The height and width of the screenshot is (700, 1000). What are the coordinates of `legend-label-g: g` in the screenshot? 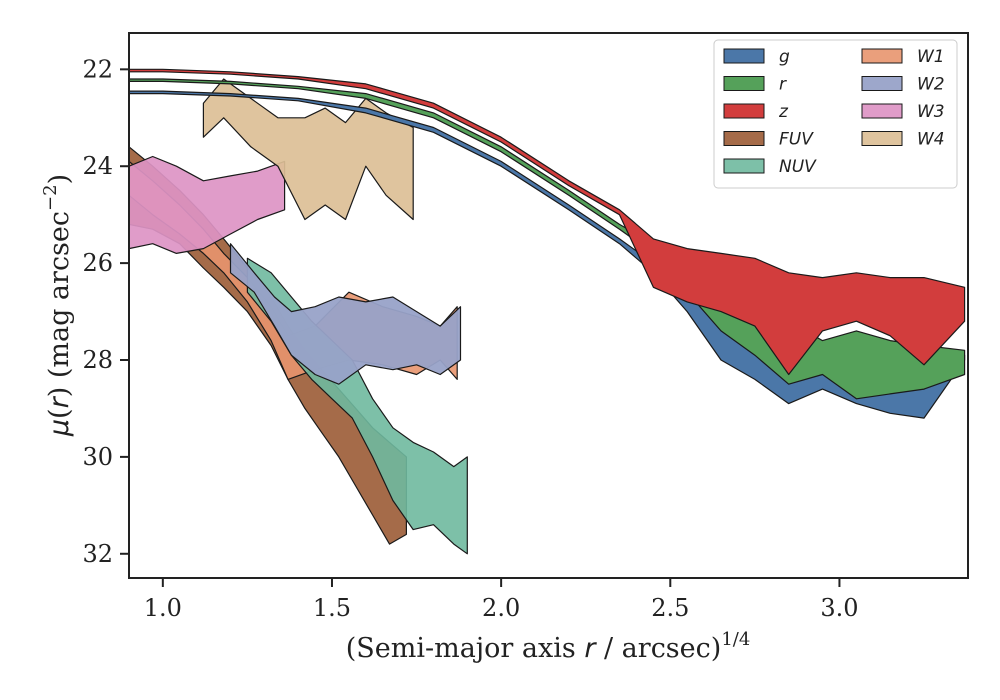 It's located at (784, 57).